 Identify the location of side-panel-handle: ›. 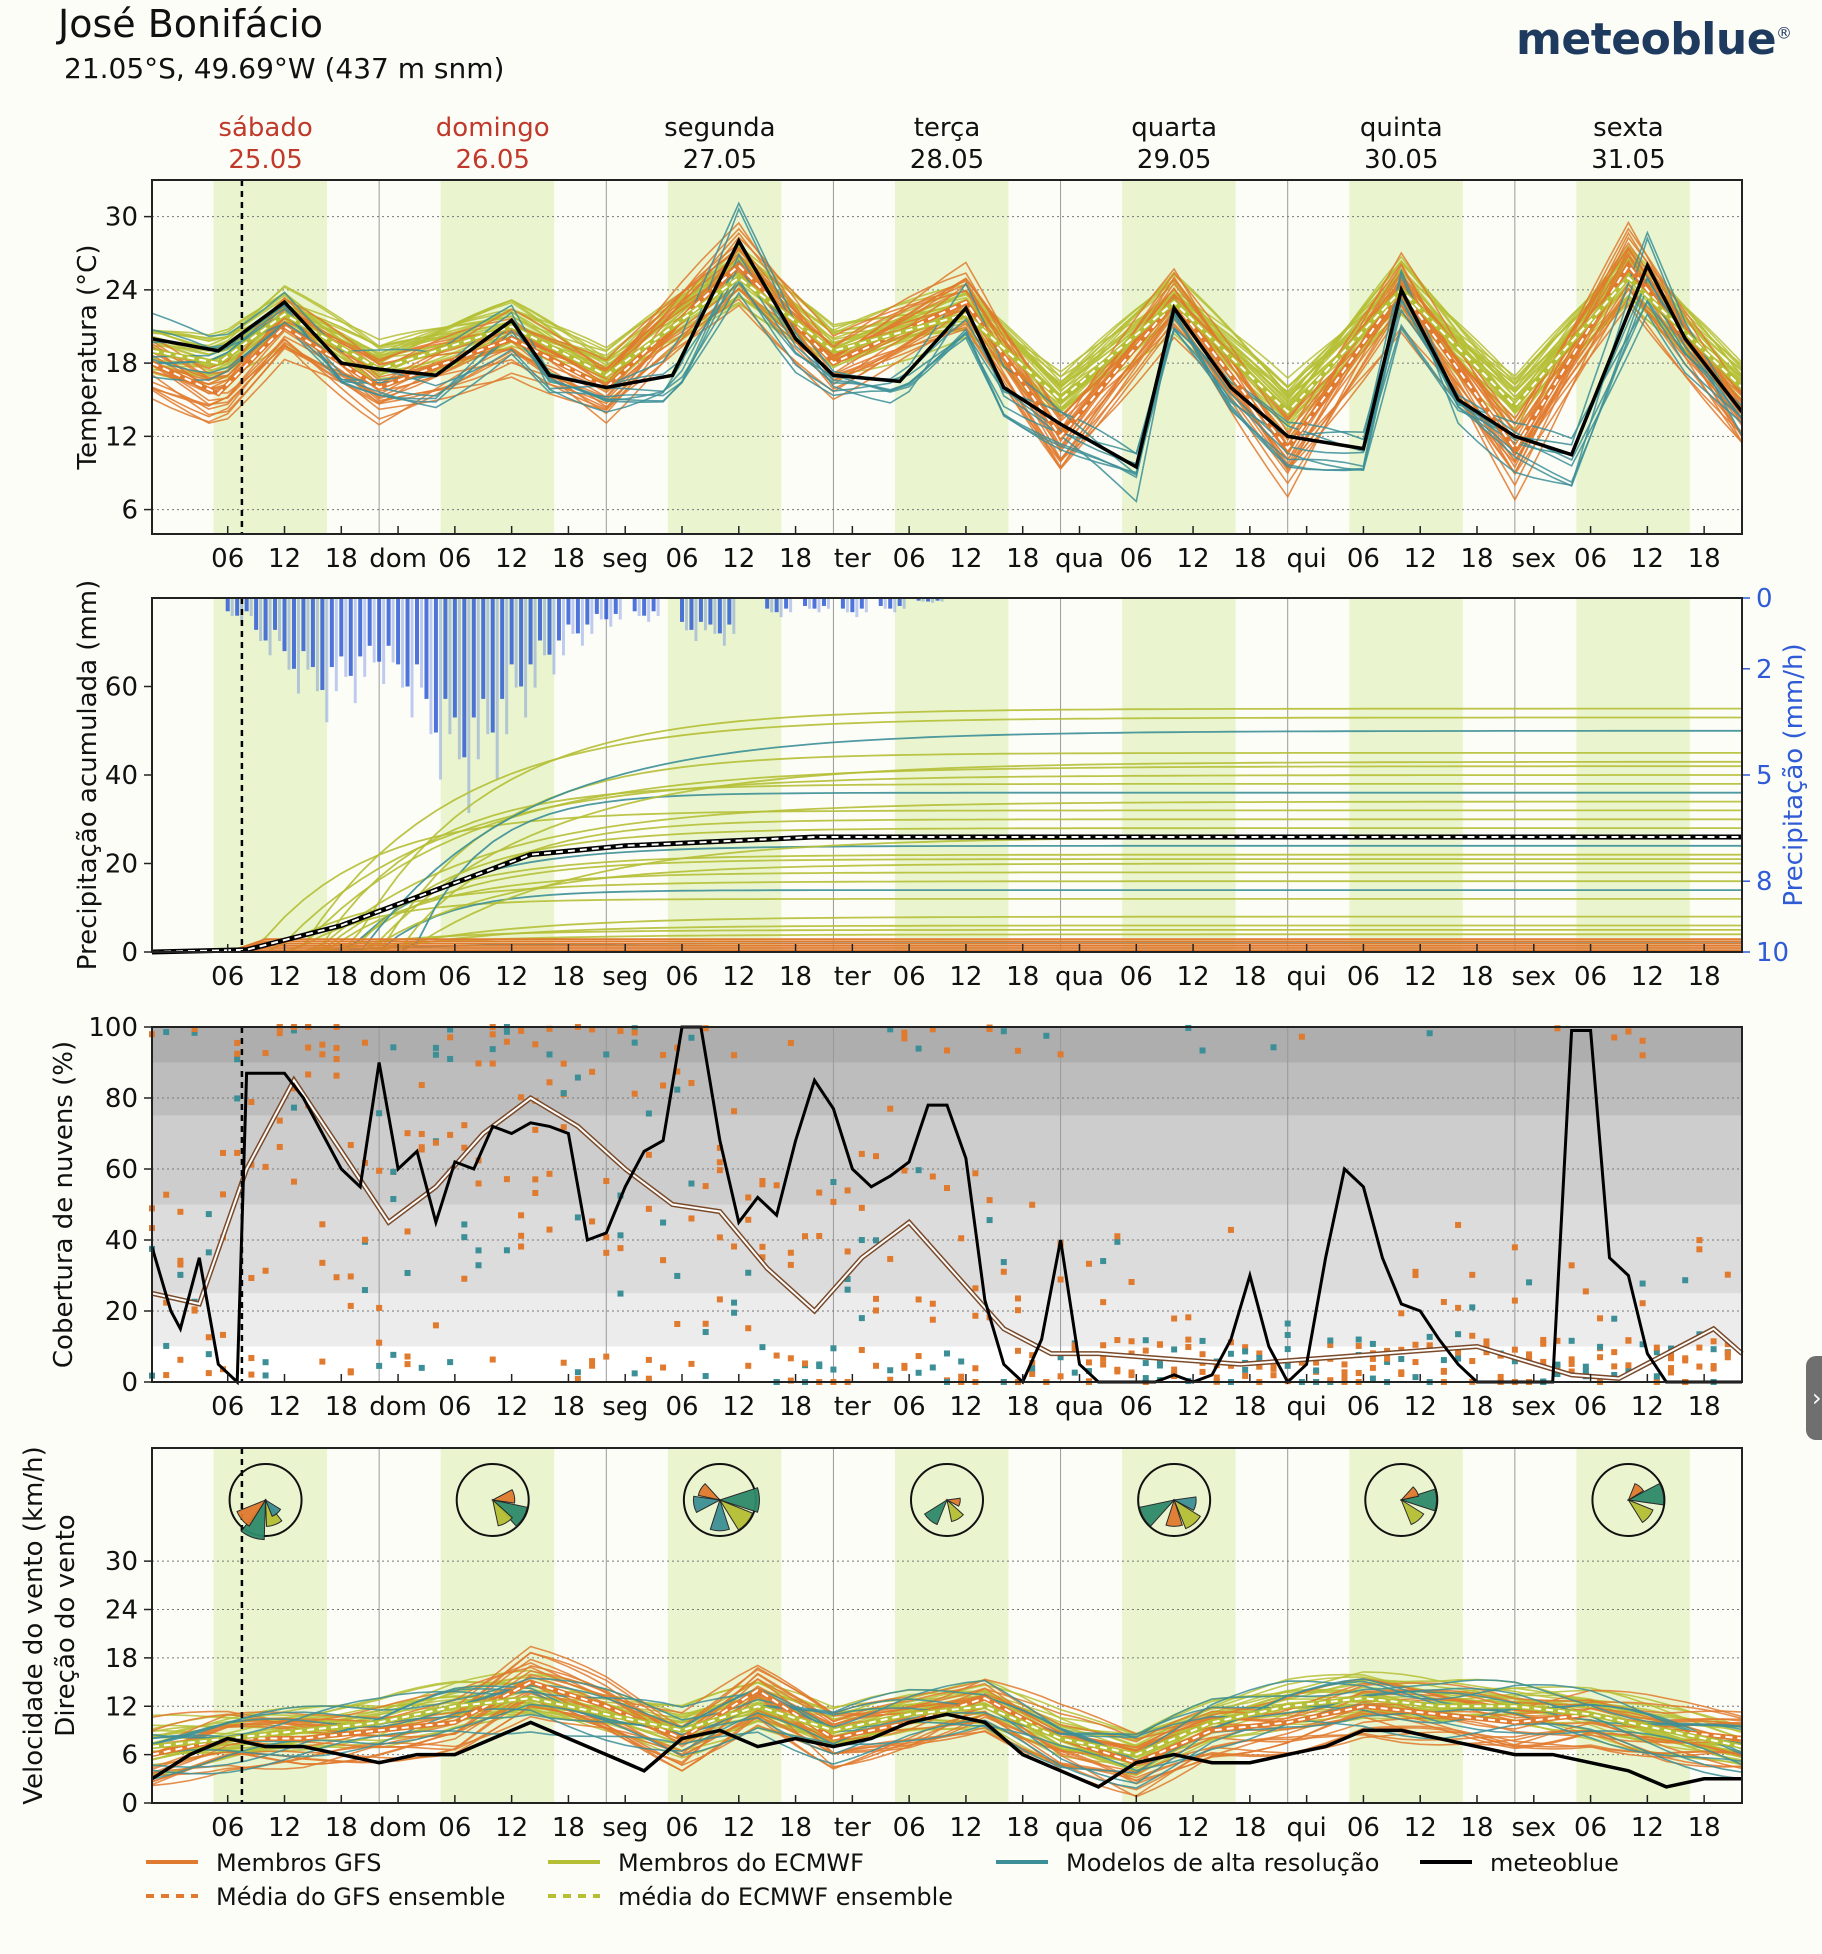
(1814, 1398).